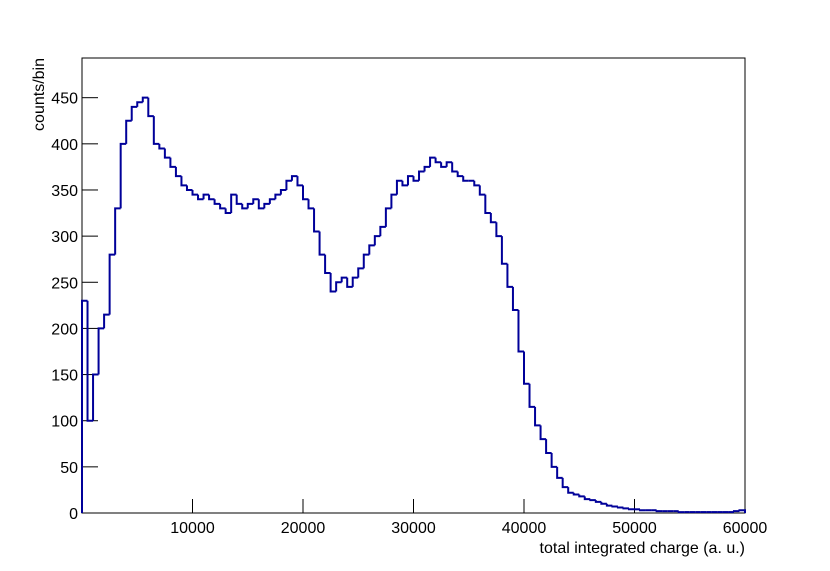  What do you see at coordinates (64, 283) in the screenshot?
I see `y-tick-label: 250` at bounding box center [64, 283].